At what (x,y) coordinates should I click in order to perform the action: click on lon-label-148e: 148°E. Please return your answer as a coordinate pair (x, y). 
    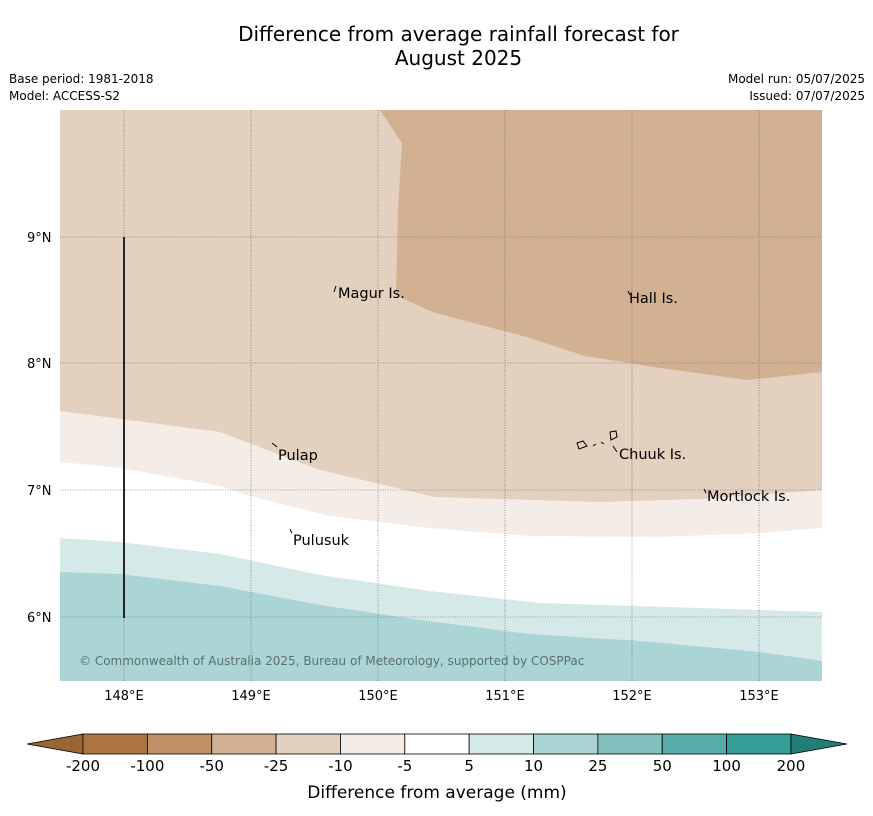
    Looking at the image, I should click on (124, 696).